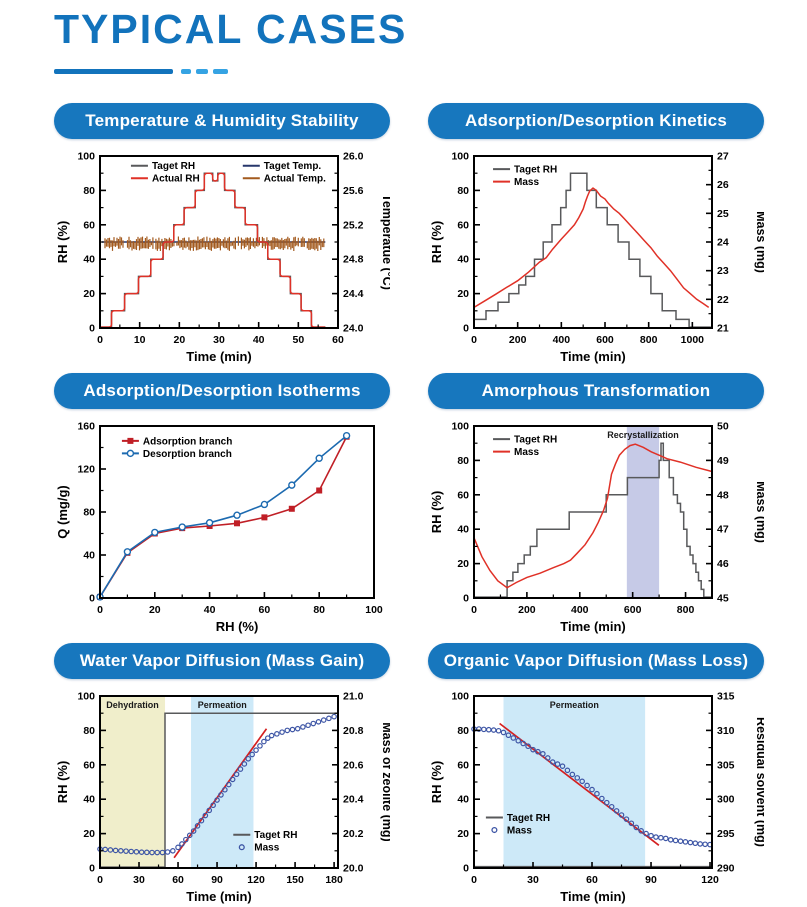  Describe the element at coordinates (334, 880) in the screenshot. I see `svg-text: 180` at that location.